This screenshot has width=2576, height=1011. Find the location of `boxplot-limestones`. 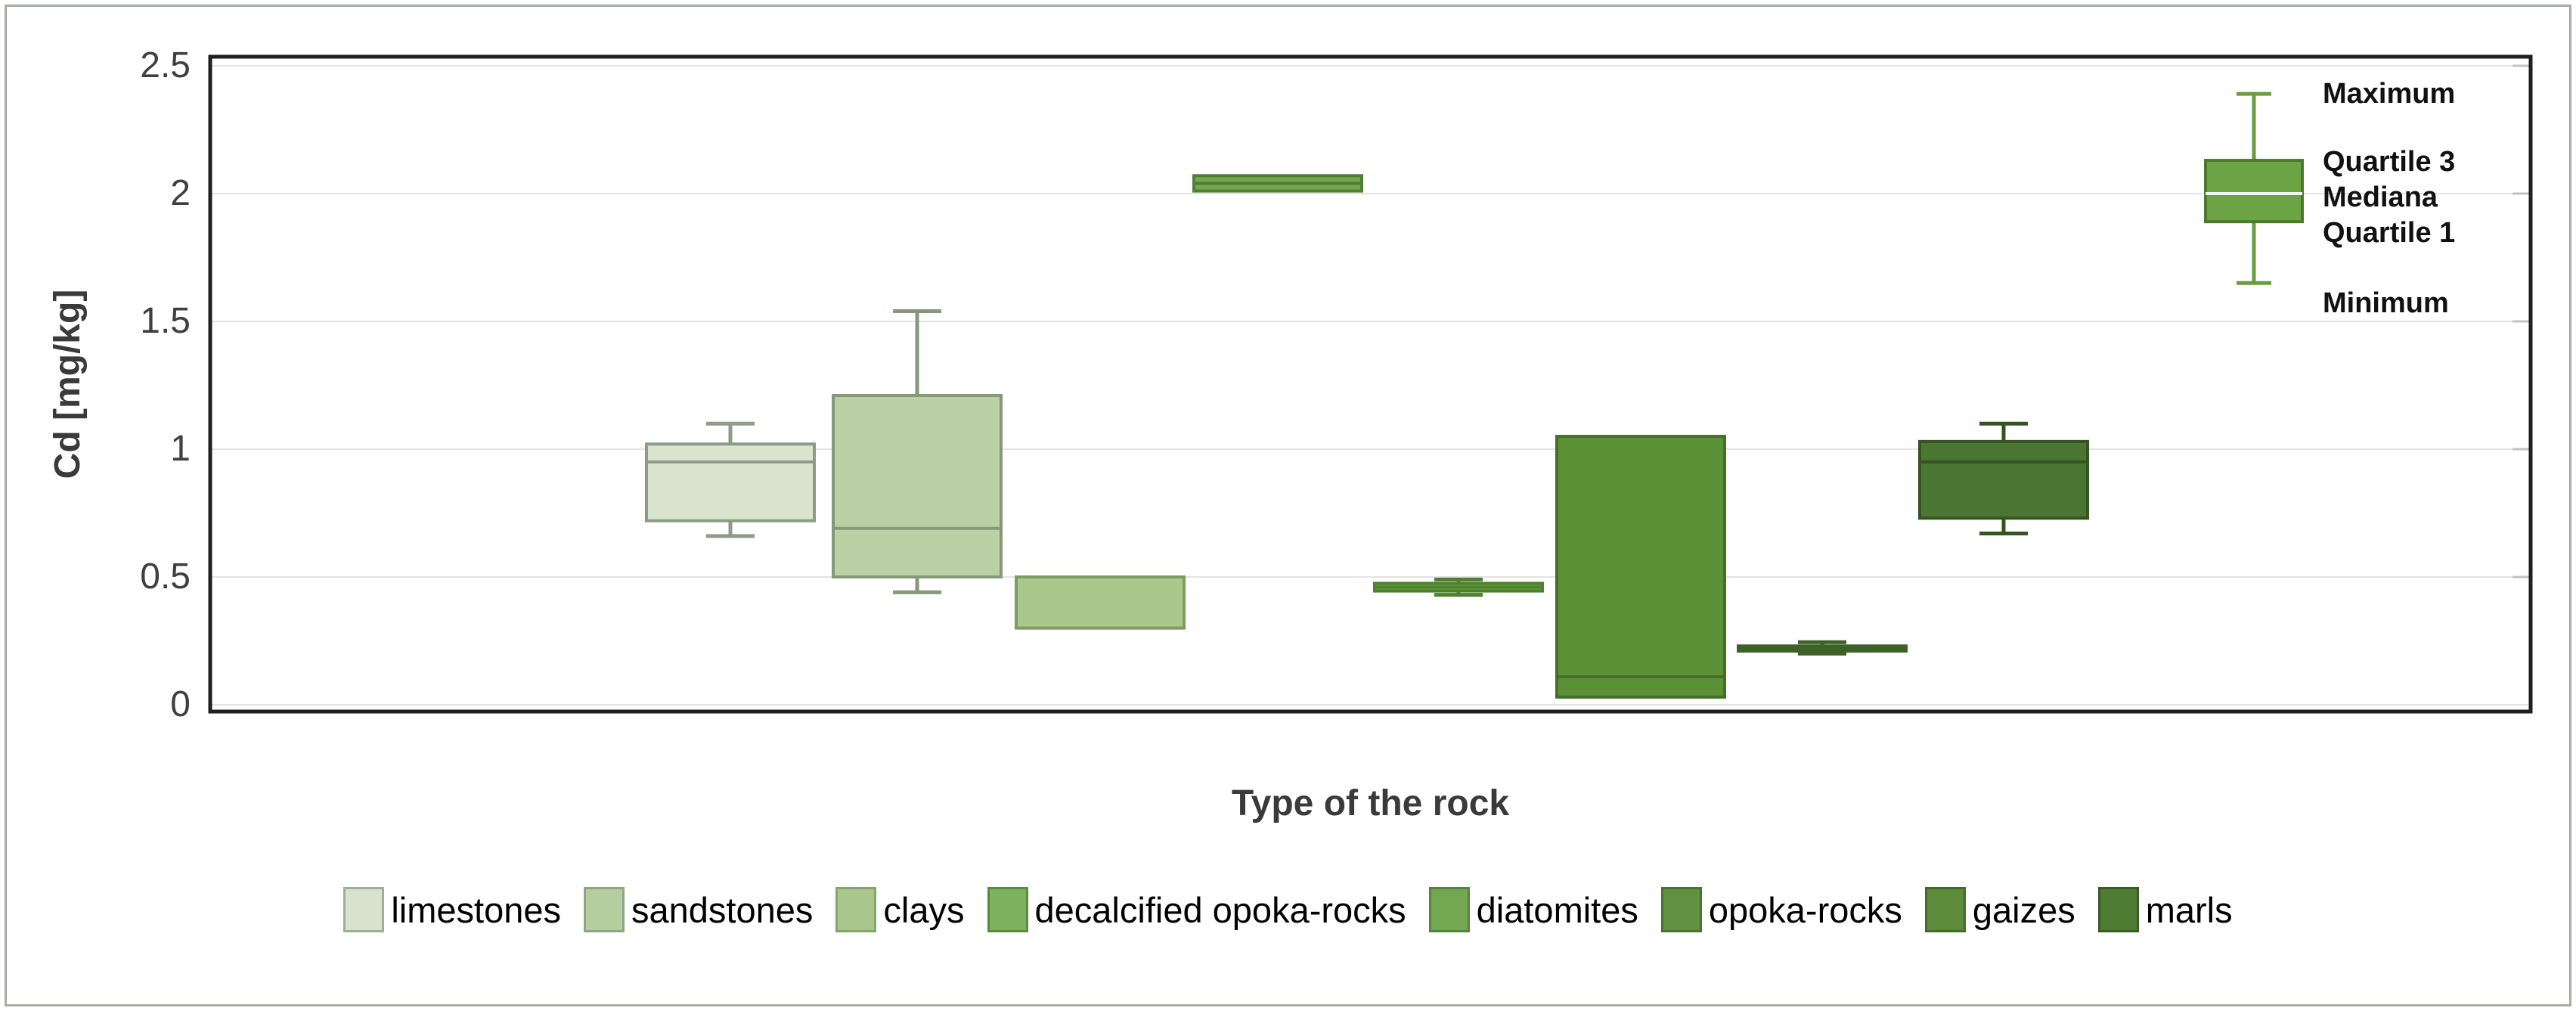

boxplot-limestones is located at coordinates (730, 479).